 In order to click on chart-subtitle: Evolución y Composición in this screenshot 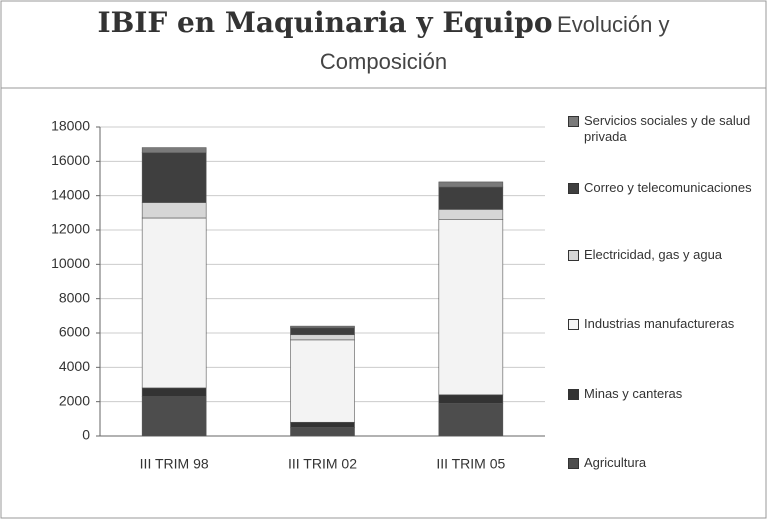, I will do `click(494, 43)`.